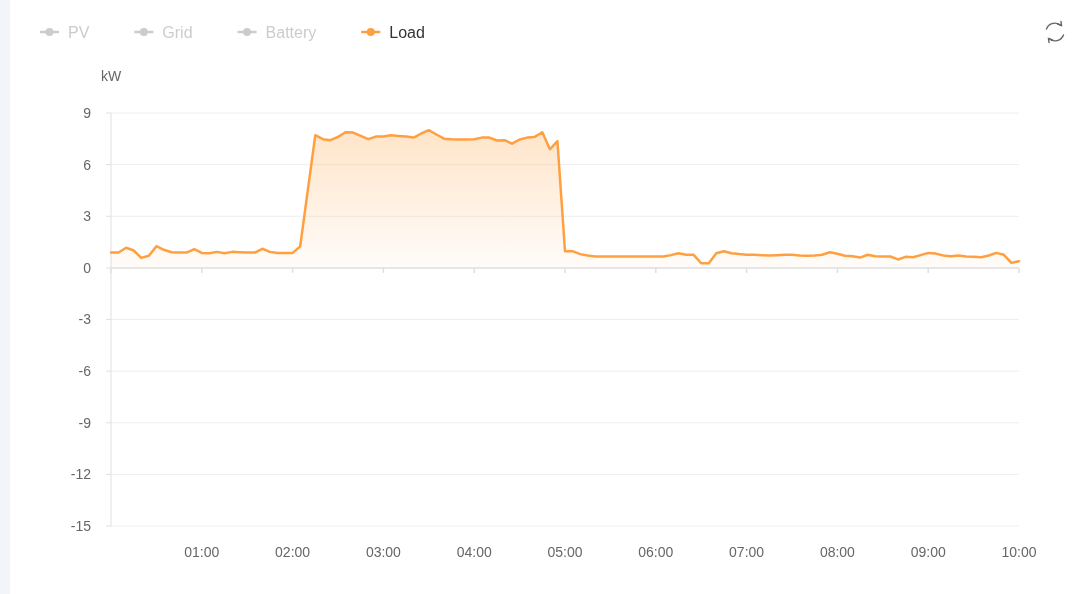 This screenshot has height=594, width=1084. I want to click on x-tick-label: 09:00, so click(928, 551).